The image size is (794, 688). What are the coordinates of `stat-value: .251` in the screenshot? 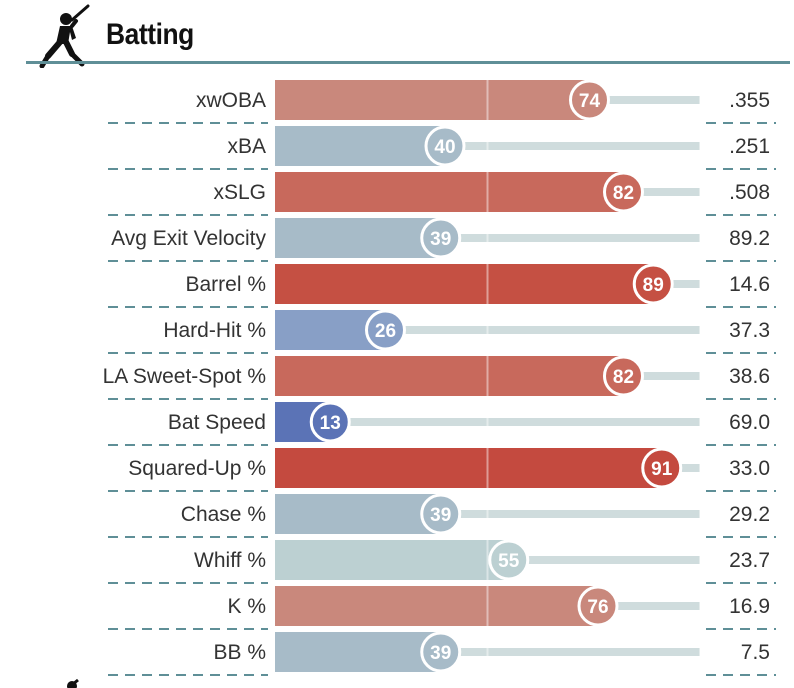 It's located at (749, 146).